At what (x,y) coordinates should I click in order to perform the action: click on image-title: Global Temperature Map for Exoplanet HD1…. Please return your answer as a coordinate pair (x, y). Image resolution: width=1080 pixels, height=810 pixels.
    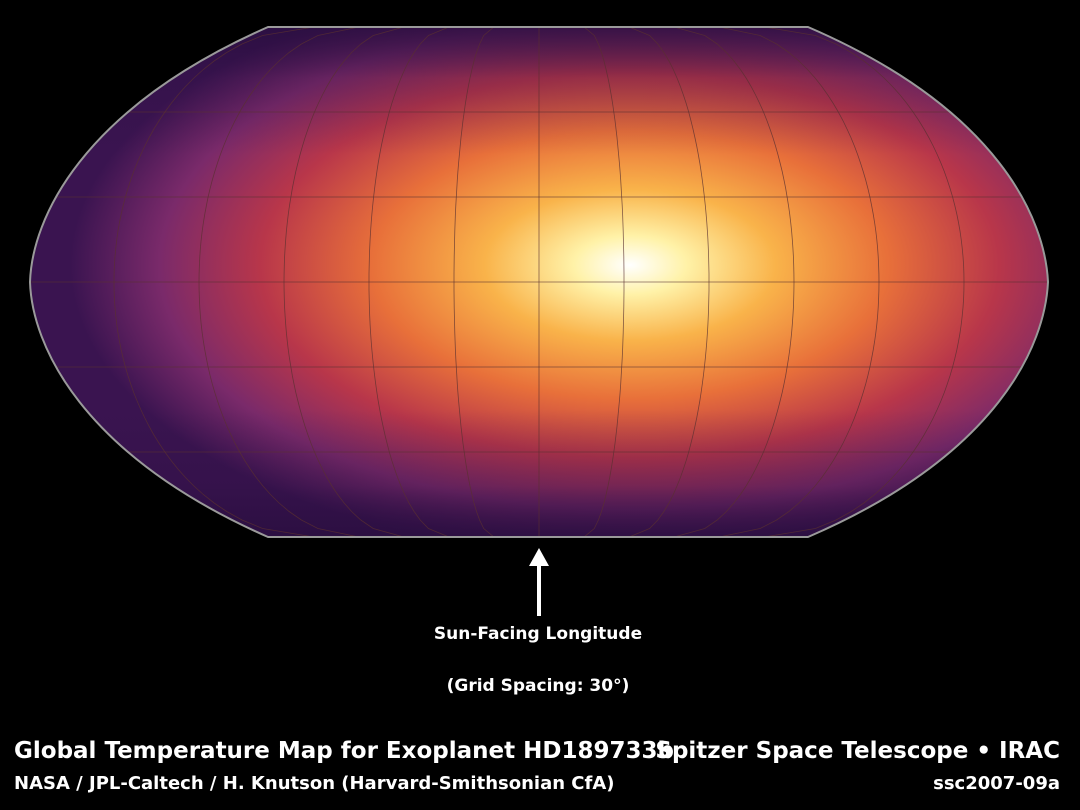
    Looking at the image, I should click on (344, 751).